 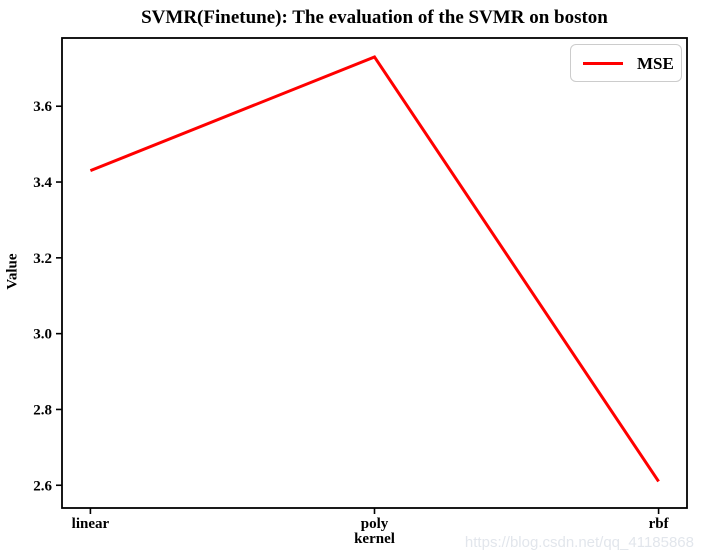 I want to click on y-tick-label: 2.8, so click(x=42, y=410).